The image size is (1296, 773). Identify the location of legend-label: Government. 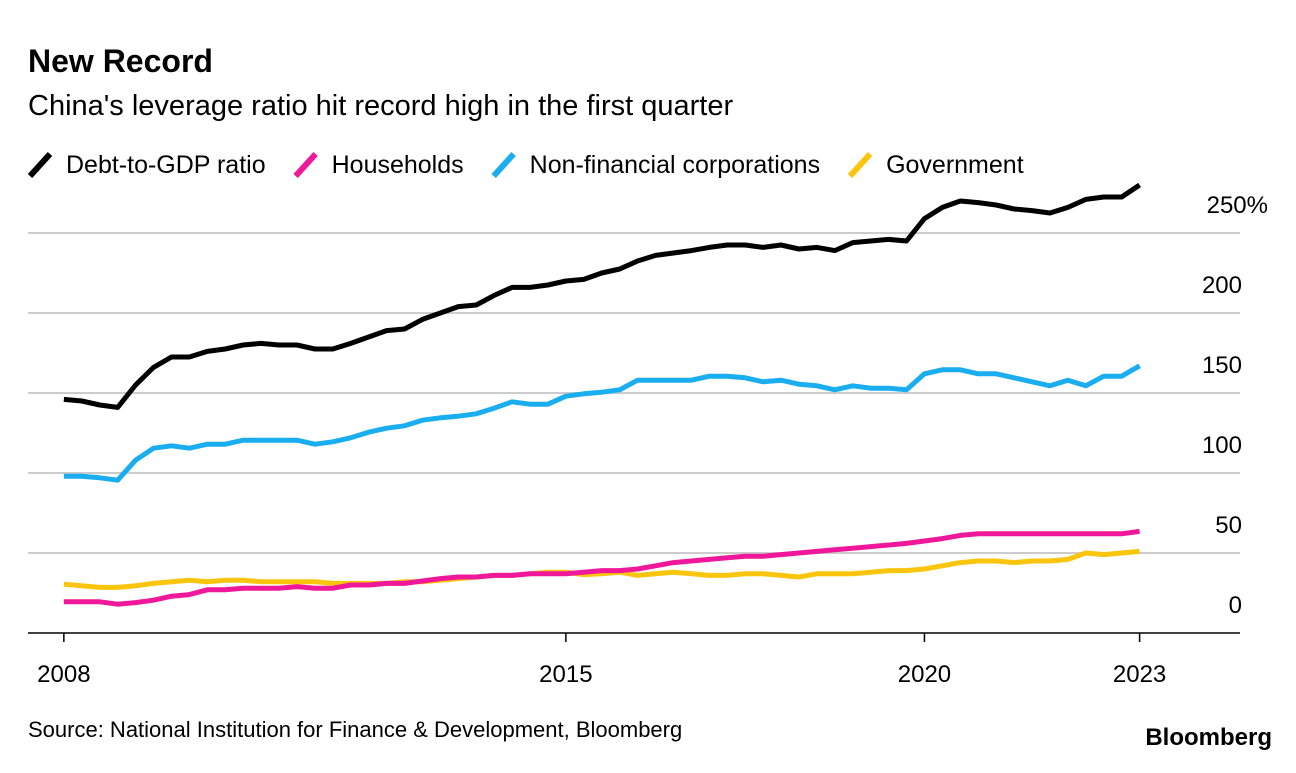
(955, 165).